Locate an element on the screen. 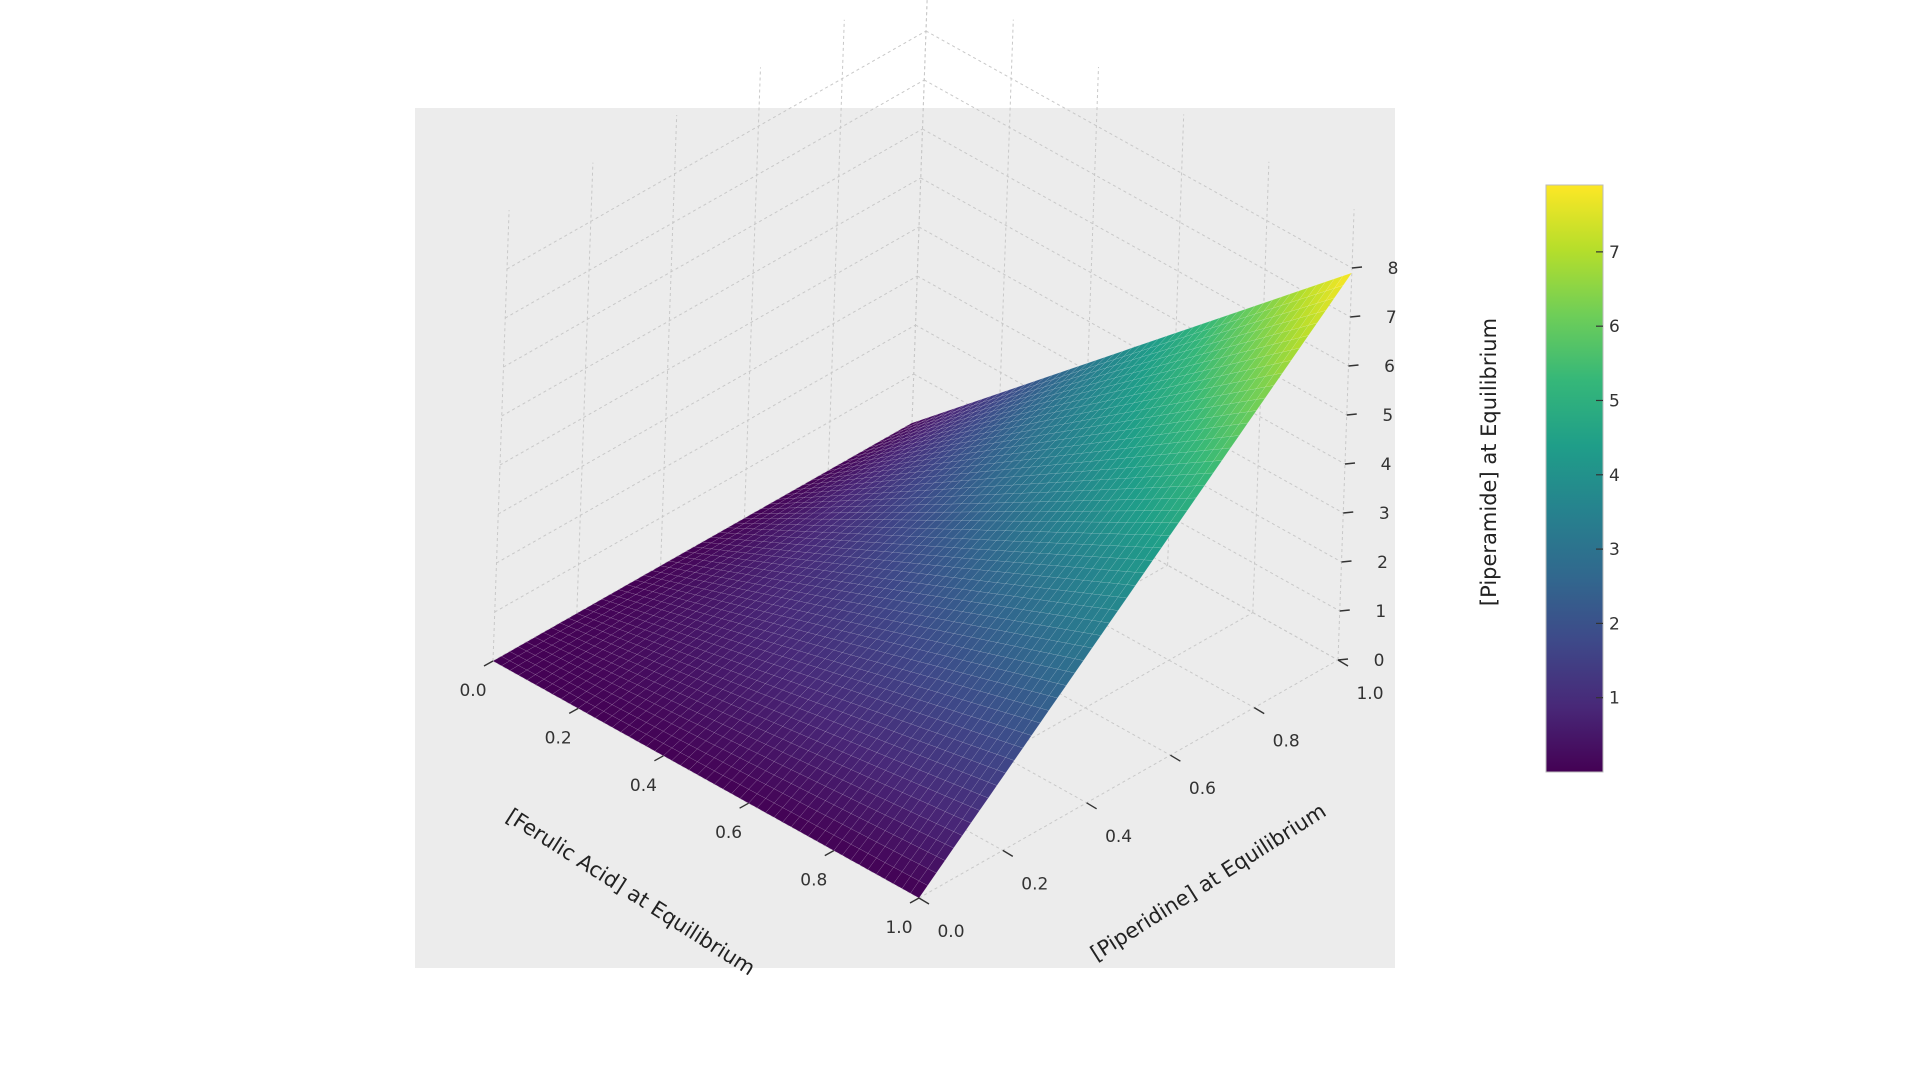  y-tick-label: 1.0 is located at coordinates (1369, 694).